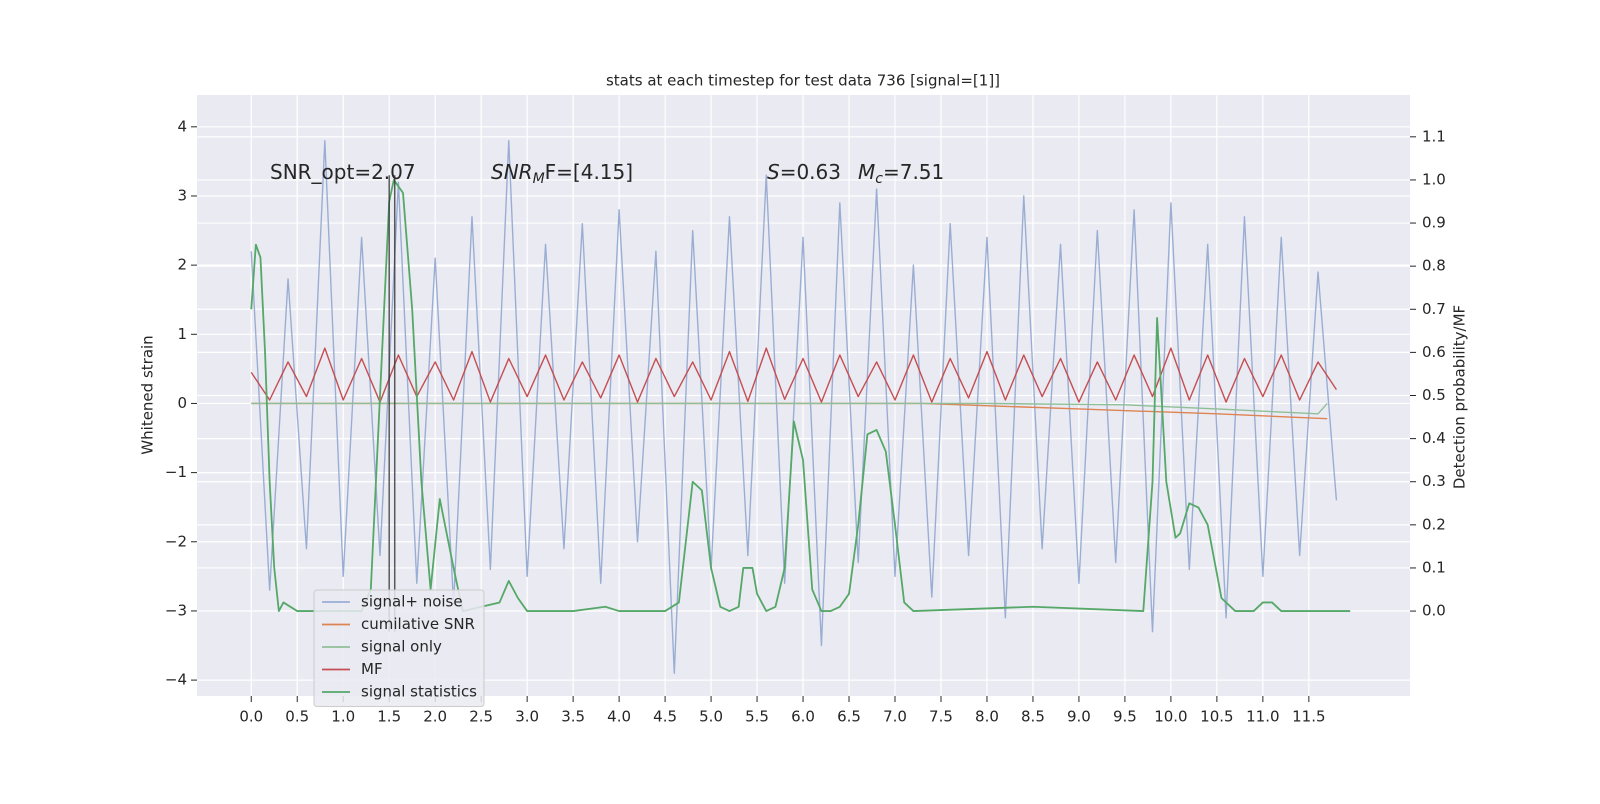 Image resolution: width=1600 pixels, height=804 pixels. What do you see at coordinates (895, 717) in the screenshot?
I see `x-tick-label: 7.0` at bounding box center [895, 717].